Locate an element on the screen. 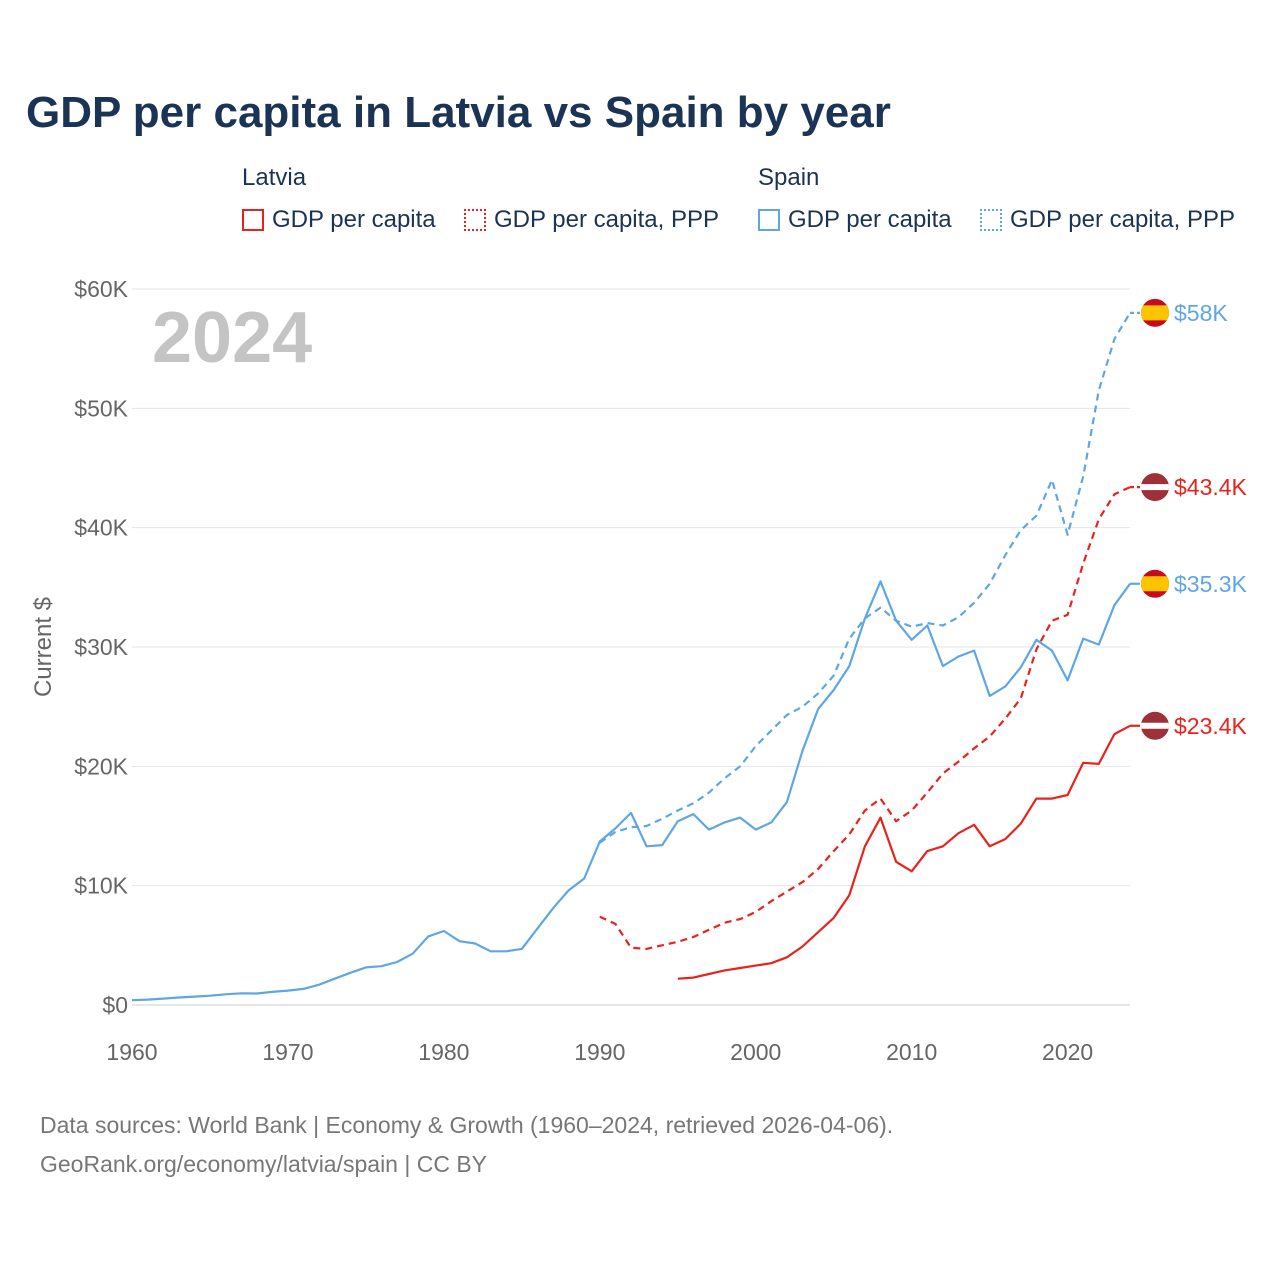 The width and height of the screenshot is (1280, 1280). x-tick-label: 1980 is located at coordinates (443, 1052).